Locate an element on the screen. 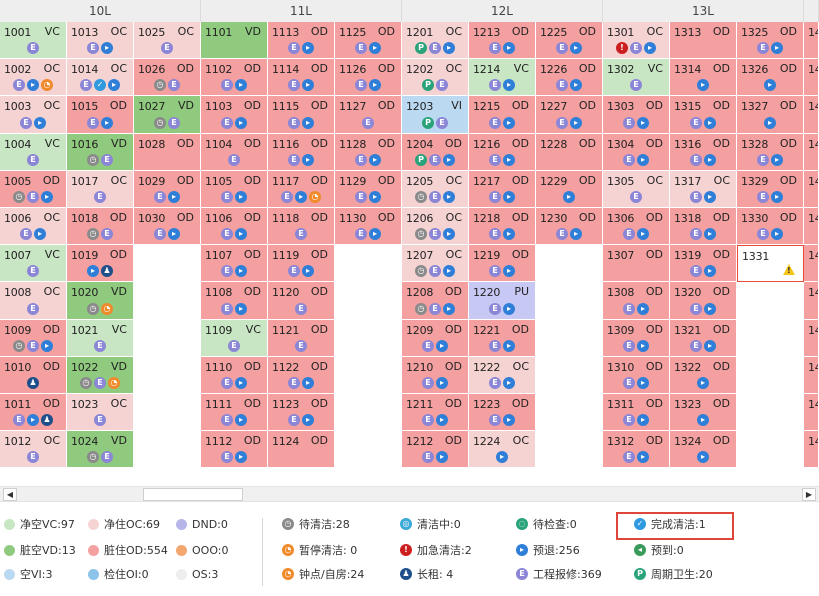  room-cell: 1221 OD E ▸ is located at coordinates (502, 338).